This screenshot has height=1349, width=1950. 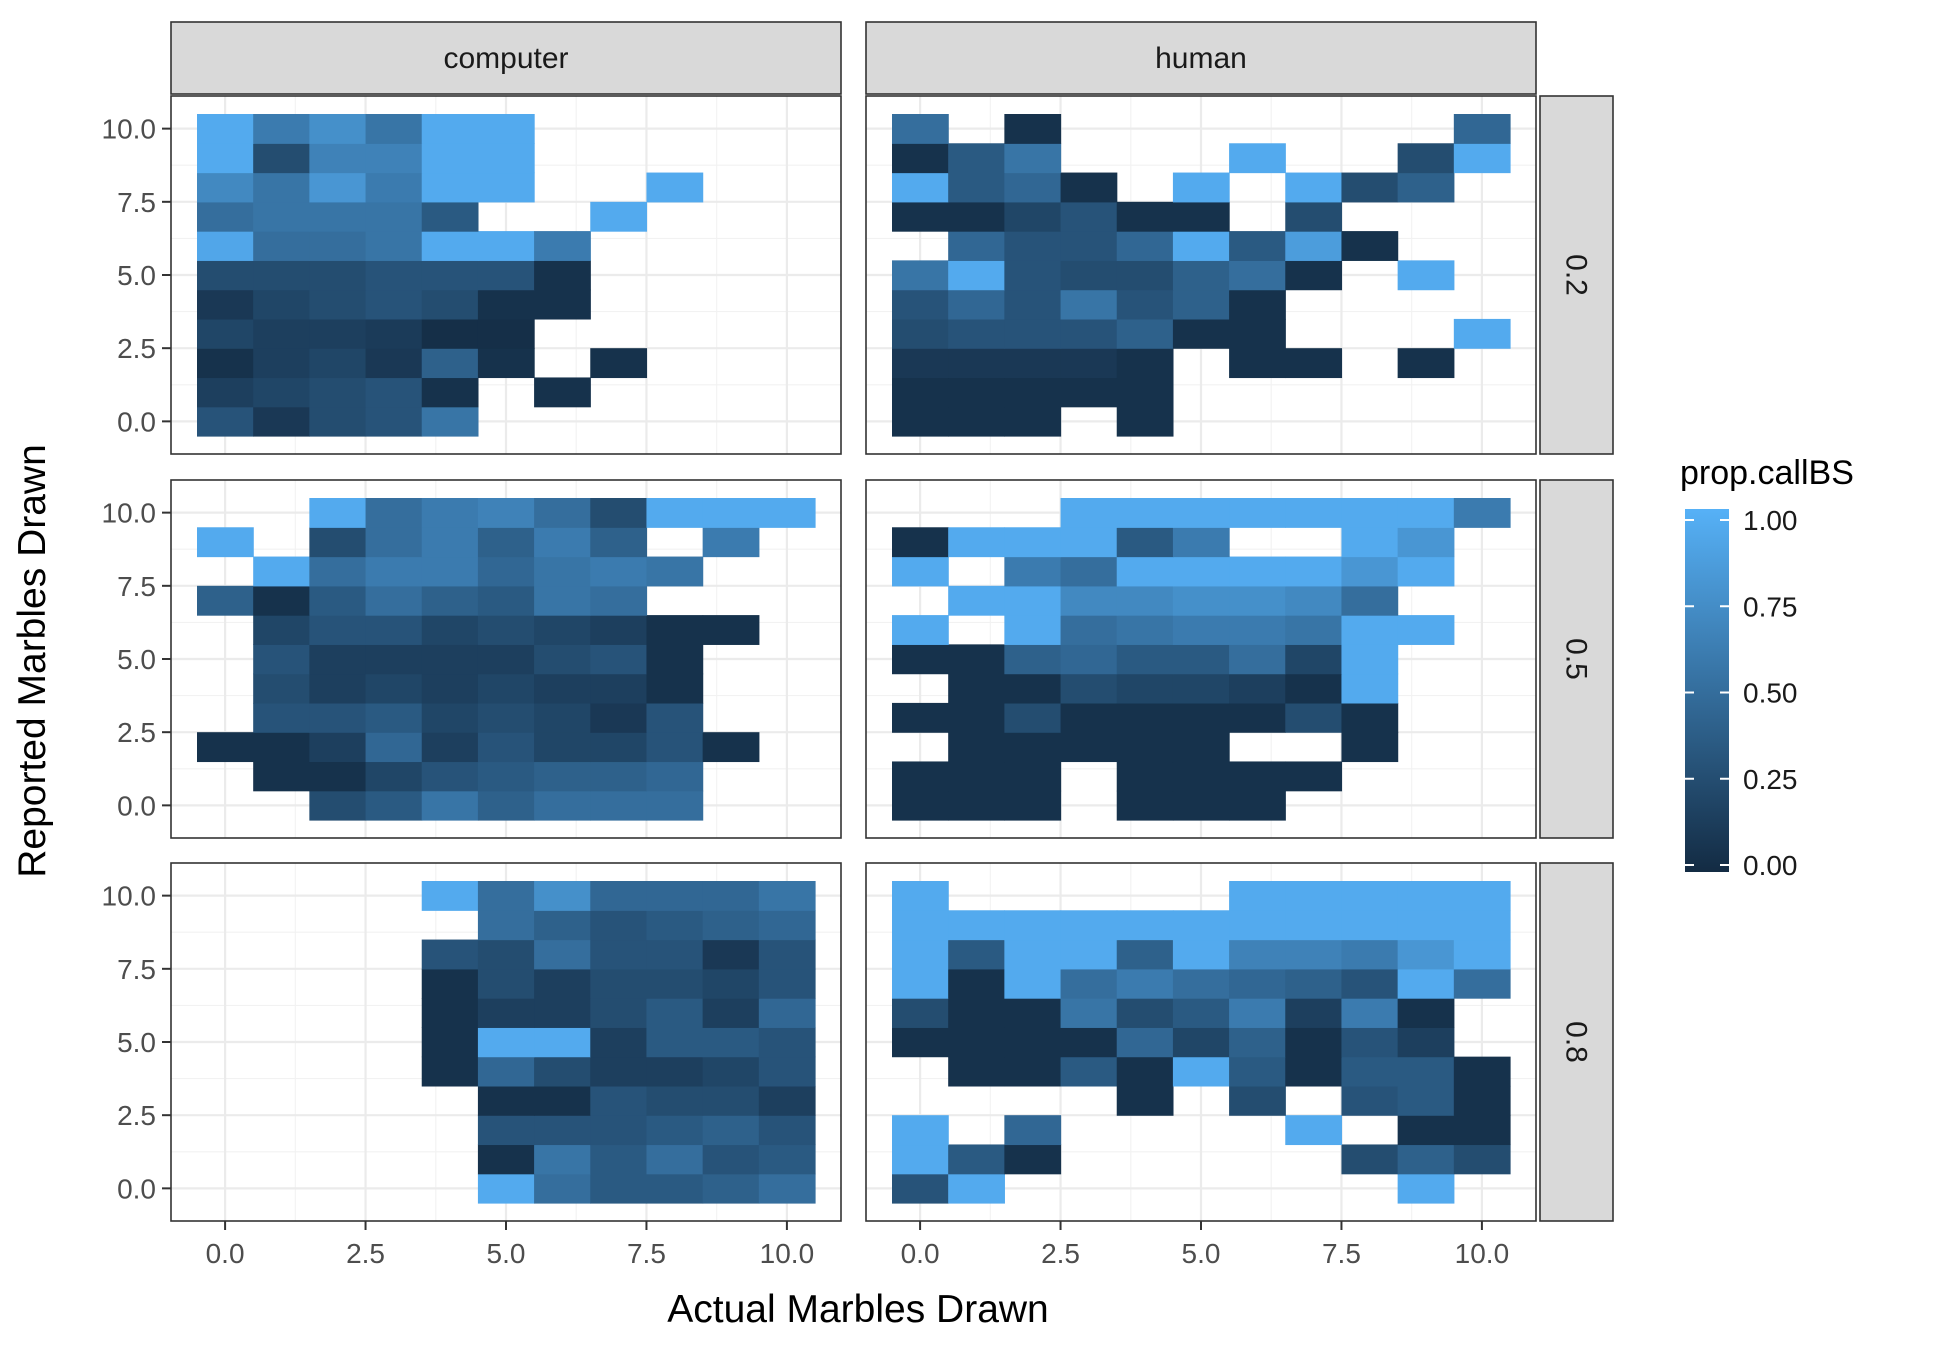 What do you see at coordinates (1576, 275) in the screenshot?
I see `strip-label: 0.2` at bounding box center [1576, 275].